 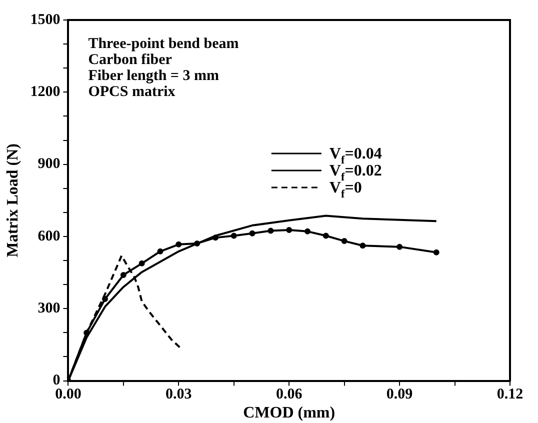 What do you see at coordinates (154, 76) in the screenshot?
I see `annotation: Fiber length = 3 mm` at bounding box center [154, 76].